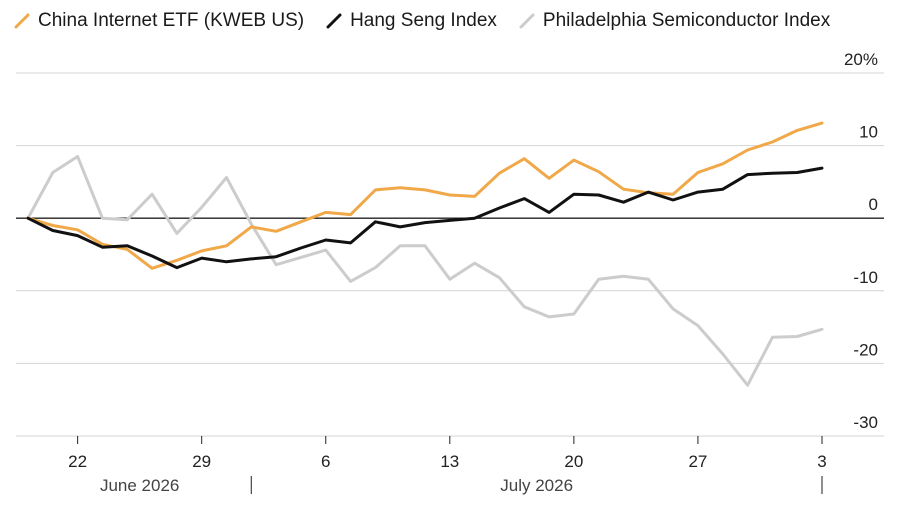 The height and width of the screenshot is (510, 900). Describe the element at coordinates (686, 20) in the screenshot. I see `legend-label-sox: Philadelphia Semiconductor Index` at that location.